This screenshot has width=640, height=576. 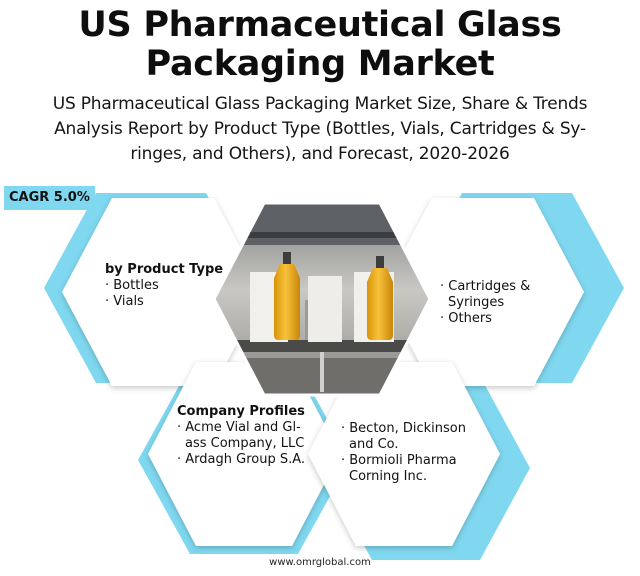 What do you see at coordinates (164, 269) in the screenshot?
I see `product-type-heading: by Product Type` at bounding box center [164, 269].